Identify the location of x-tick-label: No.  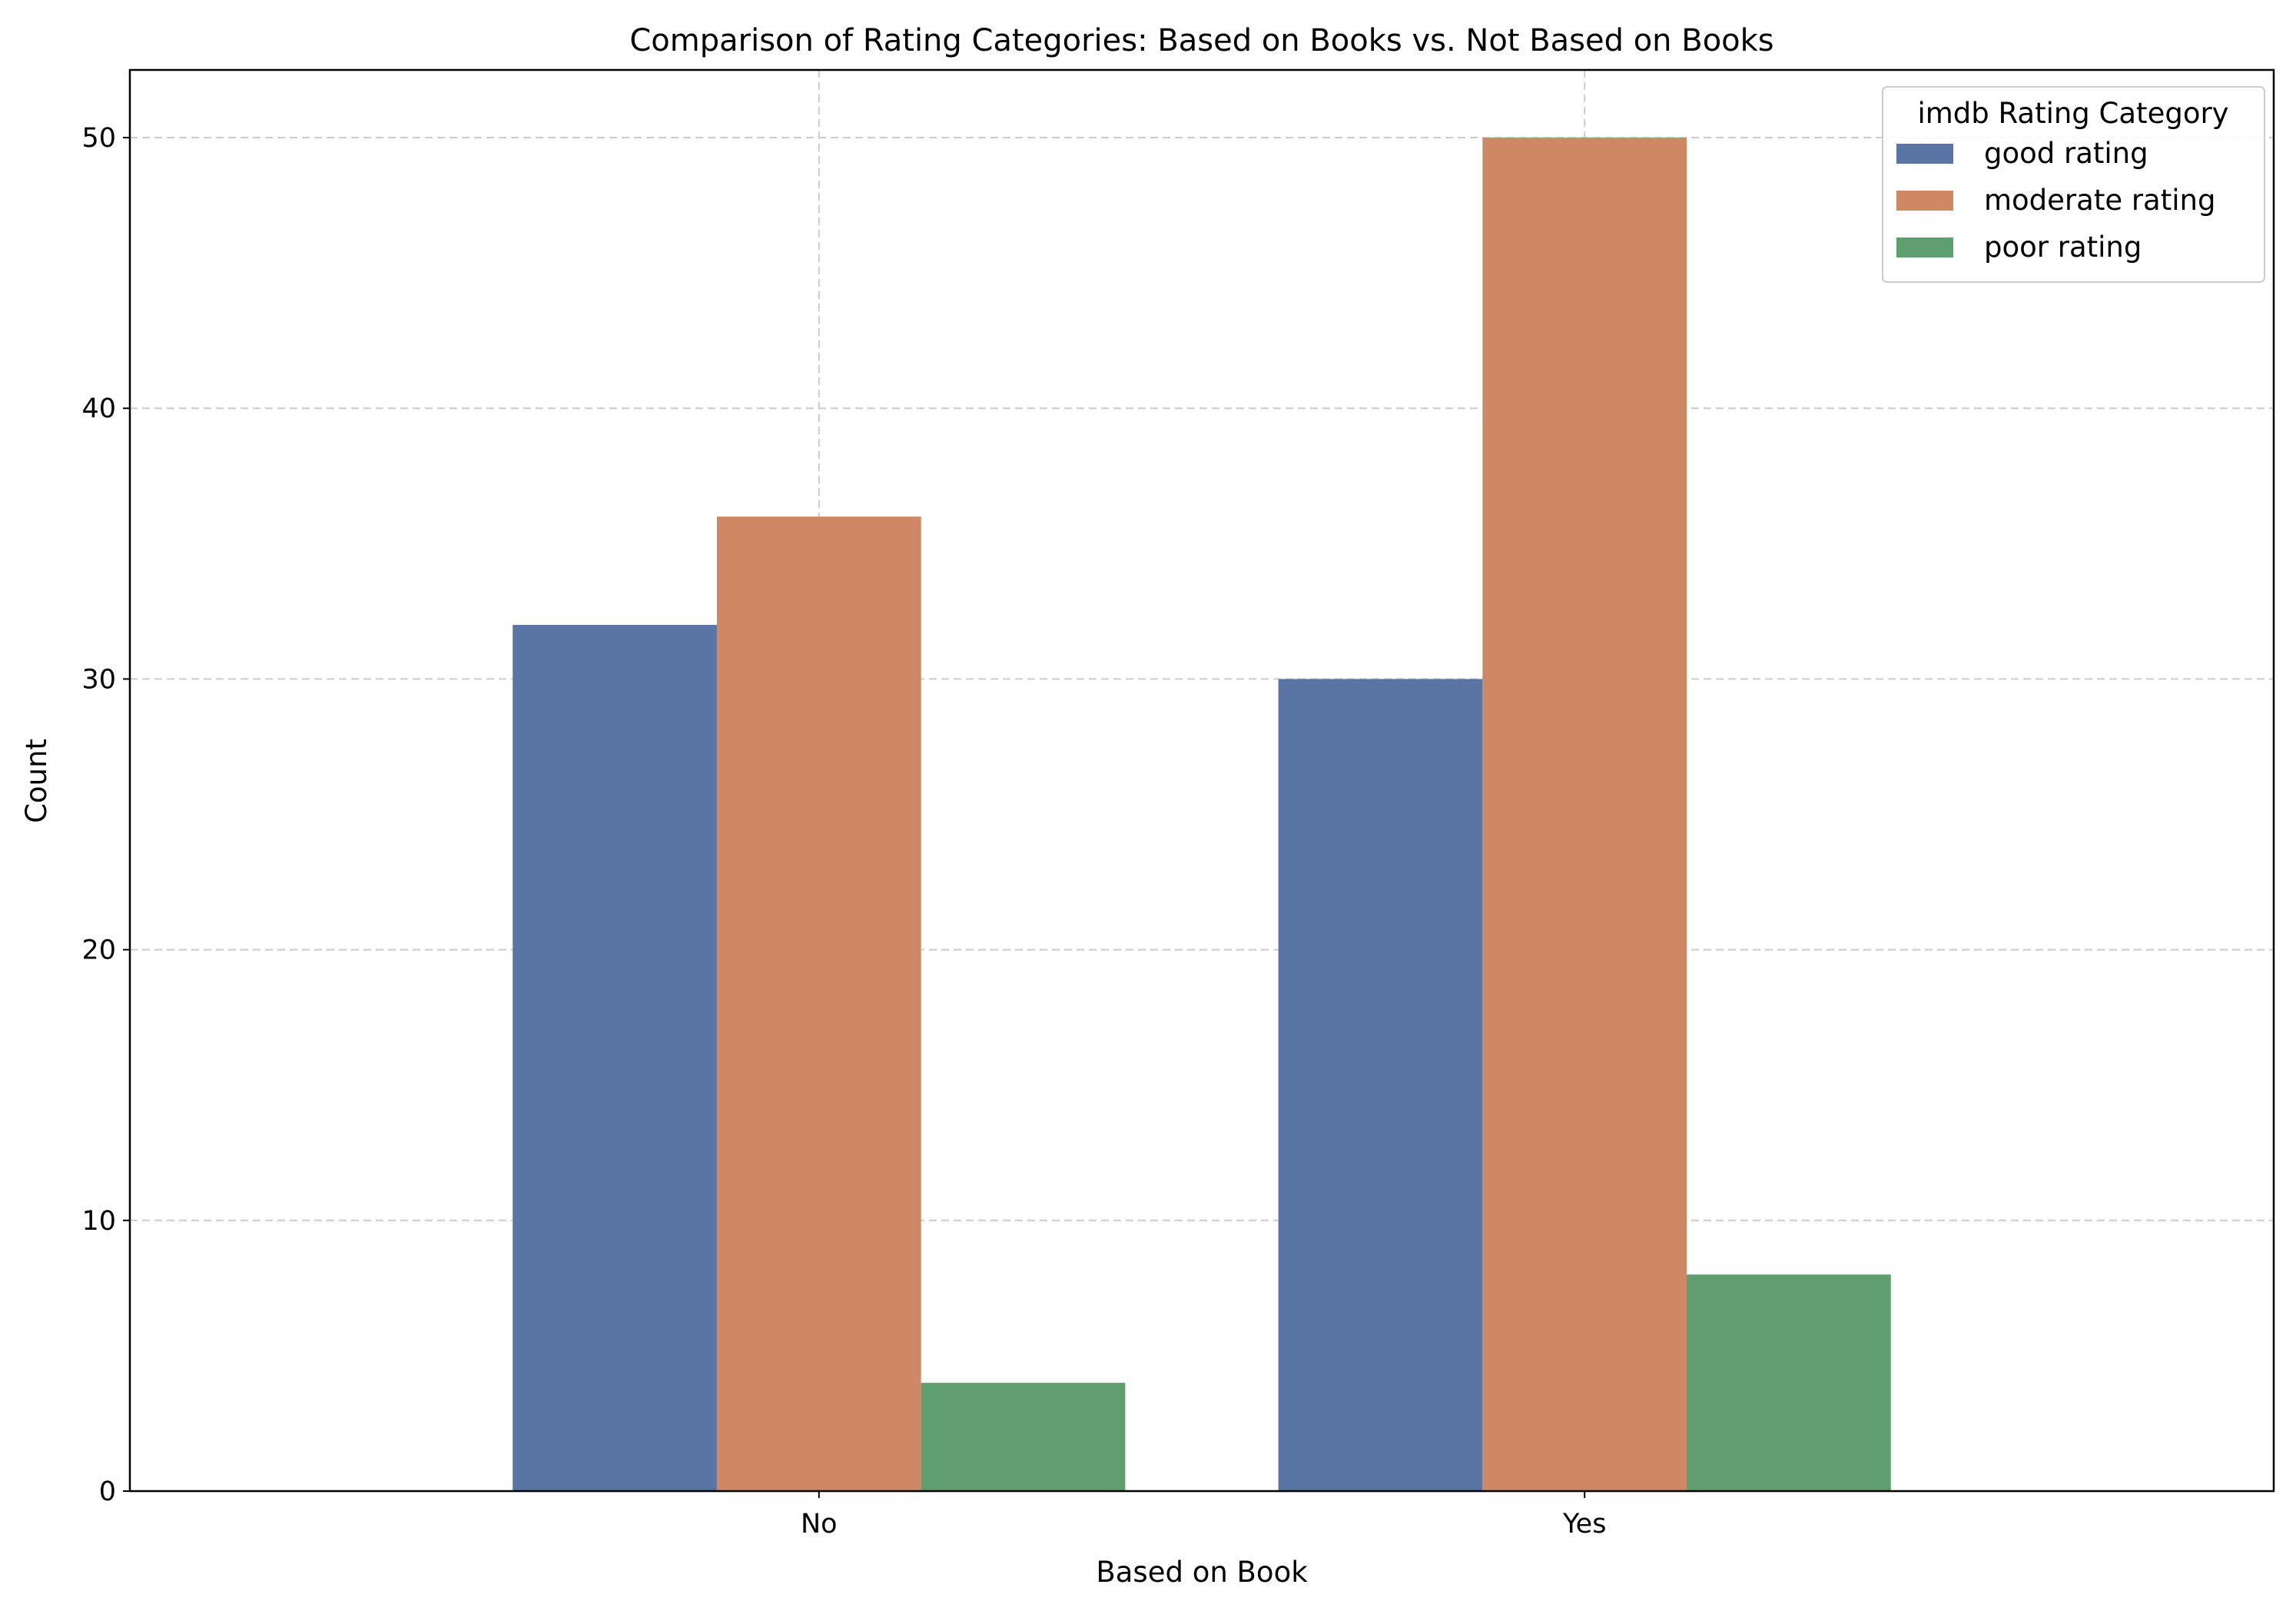
(820, 1524).